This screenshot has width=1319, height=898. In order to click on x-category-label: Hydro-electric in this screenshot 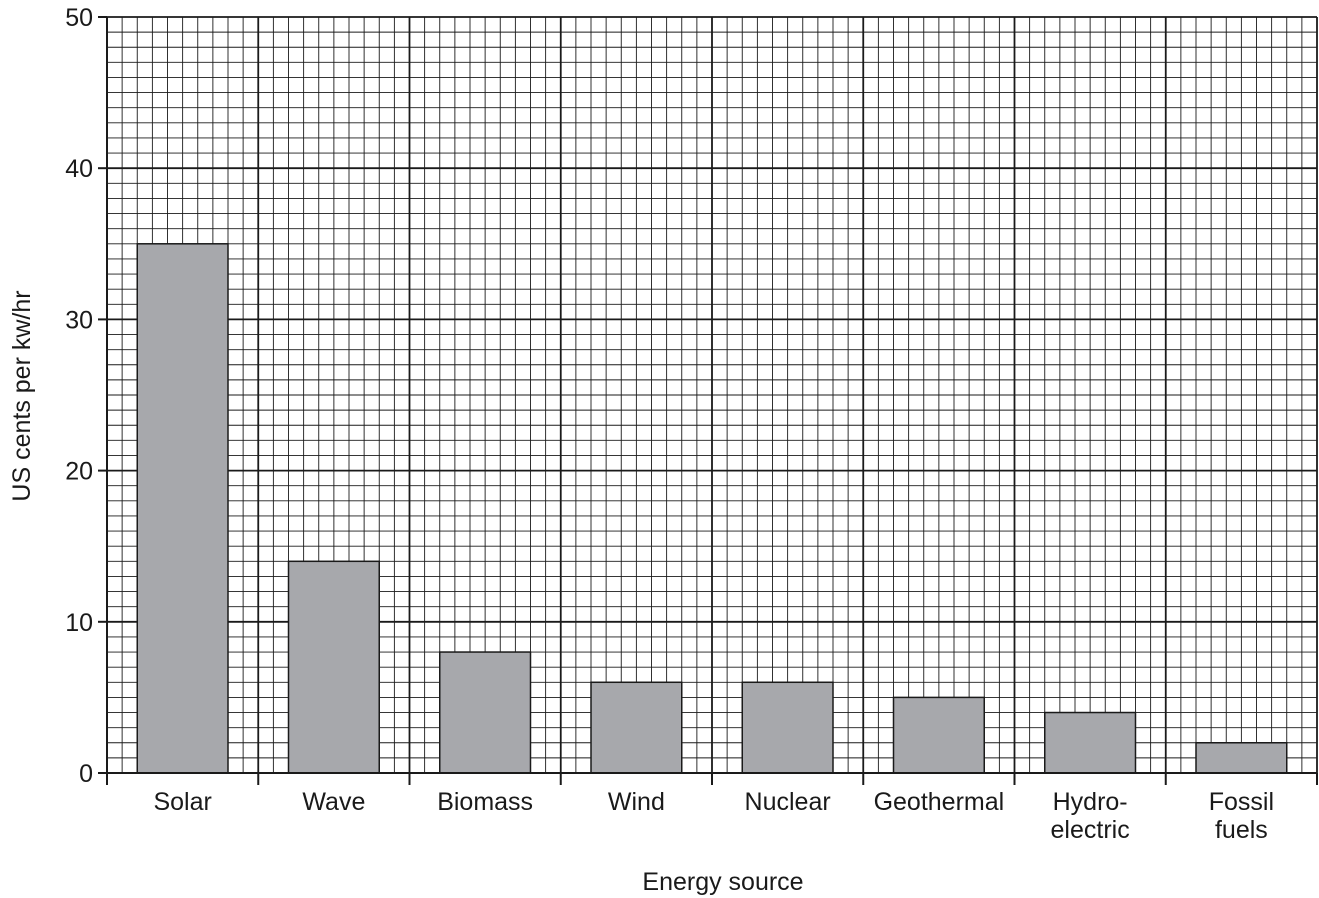, I will do `click(1090, 816)`.